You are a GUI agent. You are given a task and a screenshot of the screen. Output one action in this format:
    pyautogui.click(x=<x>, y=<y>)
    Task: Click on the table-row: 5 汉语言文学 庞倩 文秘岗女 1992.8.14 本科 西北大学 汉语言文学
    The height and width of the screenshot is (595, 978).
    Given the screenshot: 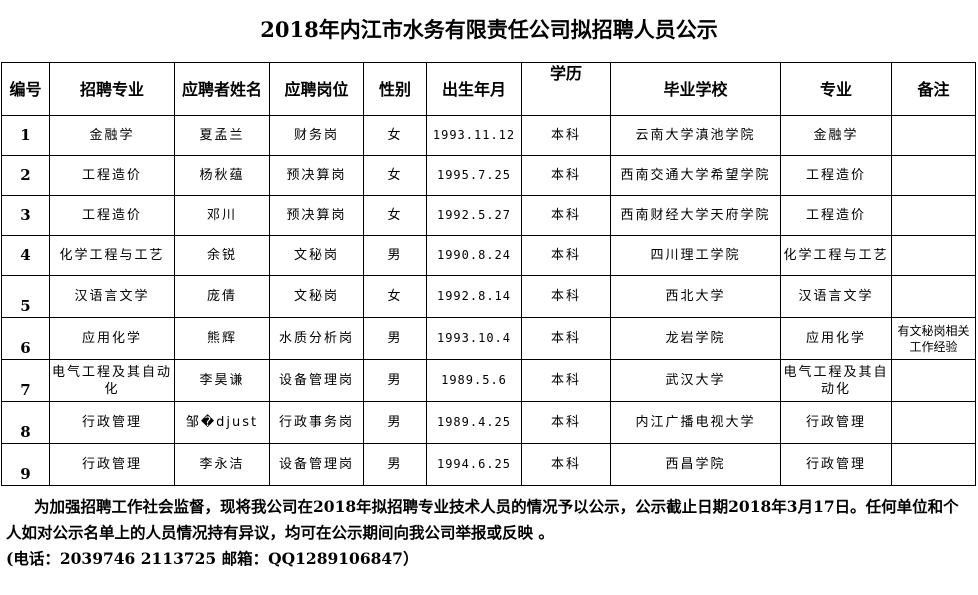 What is the action you would take?
    pyautogui.click(x=488, y=296)
    